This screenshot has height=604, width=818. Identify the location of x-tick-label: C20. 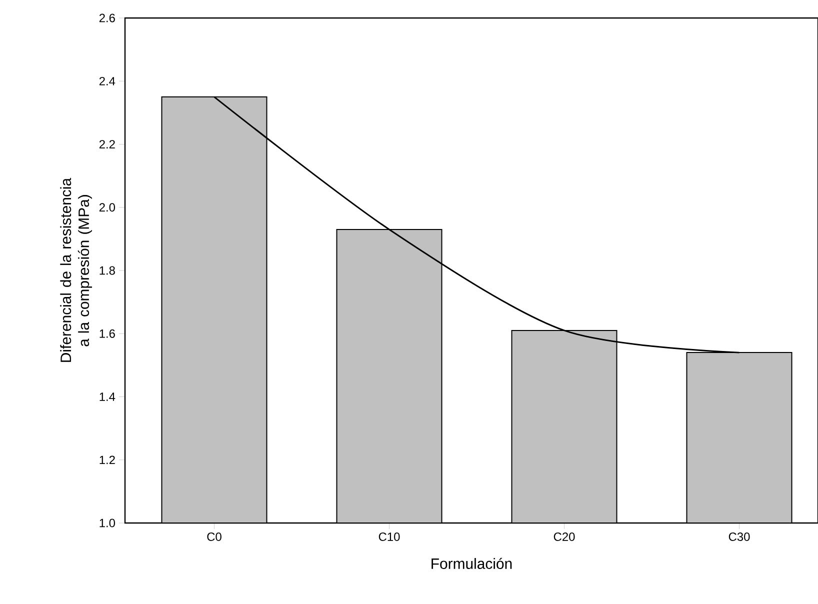
(564, 536).